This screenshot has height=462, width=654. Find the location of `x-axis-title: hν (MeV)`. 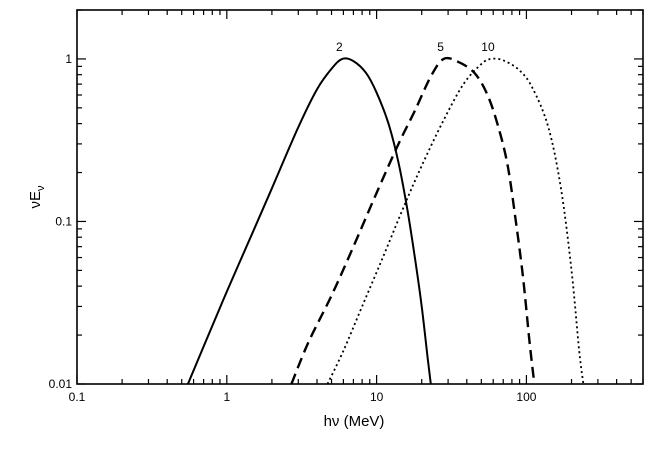

x-axis-title: hν (MeV) is located at coordinates (354, 421).